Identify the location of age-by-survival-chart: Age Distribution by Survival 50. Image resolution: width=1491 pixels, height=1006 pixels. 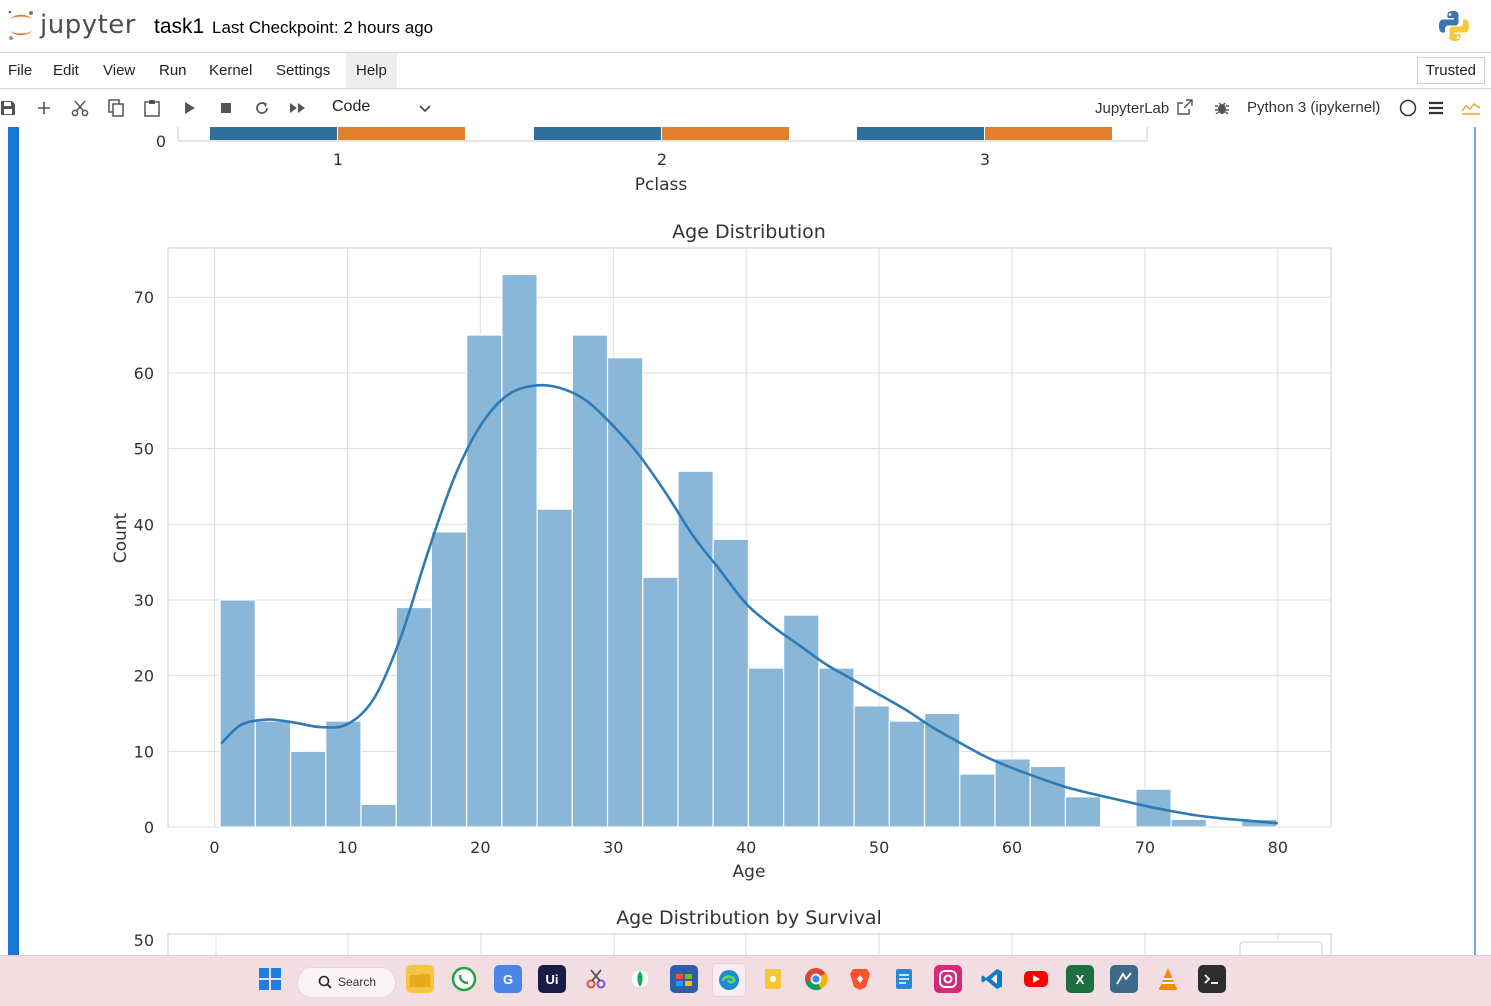
(733, 931).